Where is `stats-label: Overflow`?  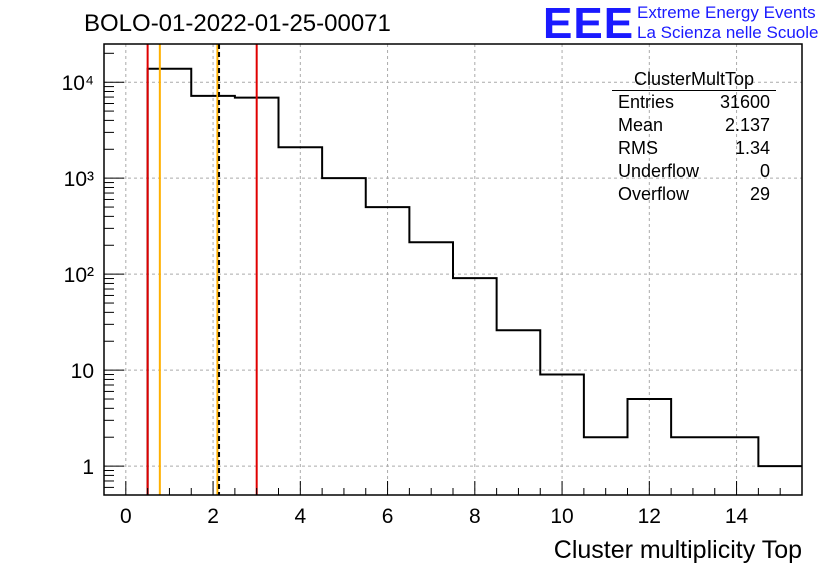 stats-label: Overflow is located at coordinates (654, 194).